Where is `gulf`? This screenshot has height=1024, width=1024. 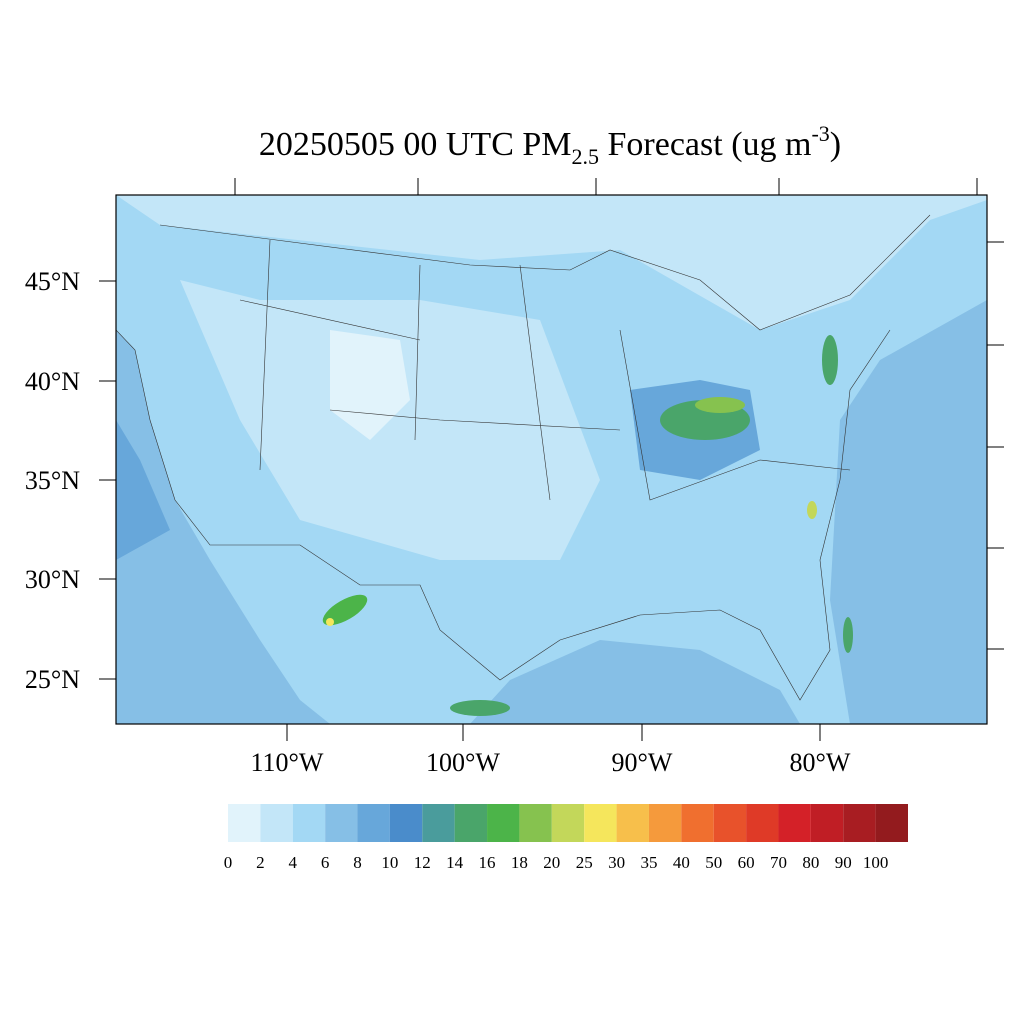 gulf is located at coordinates (635, 682).